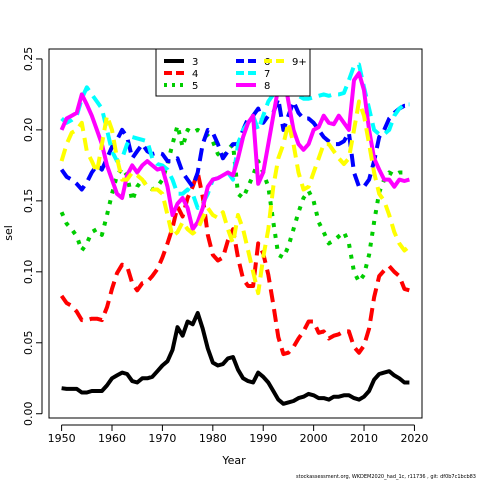  What do you see at coordinates (195, 86) in the screenshot?
I see `legend-label-5: 5` at bounding box center [195, 86].